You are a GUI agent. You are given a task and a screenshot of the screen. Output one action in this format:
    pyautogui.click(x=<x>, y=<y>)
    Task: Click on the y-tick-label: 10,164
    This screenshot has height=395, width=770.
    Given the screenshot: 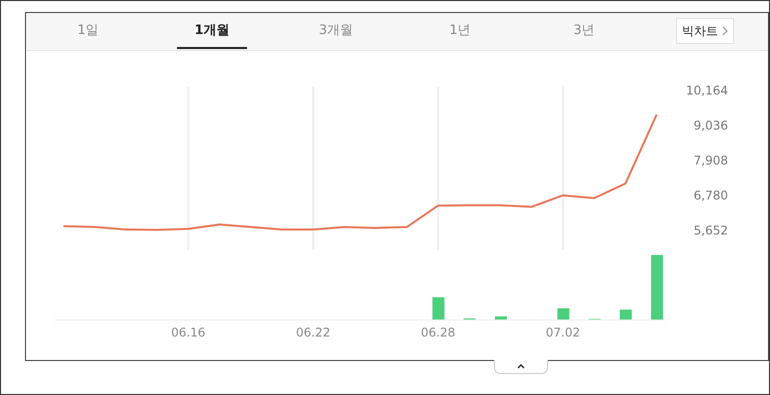 What is the action you would take?
    pyautogui.click(x=707, y=90)
    